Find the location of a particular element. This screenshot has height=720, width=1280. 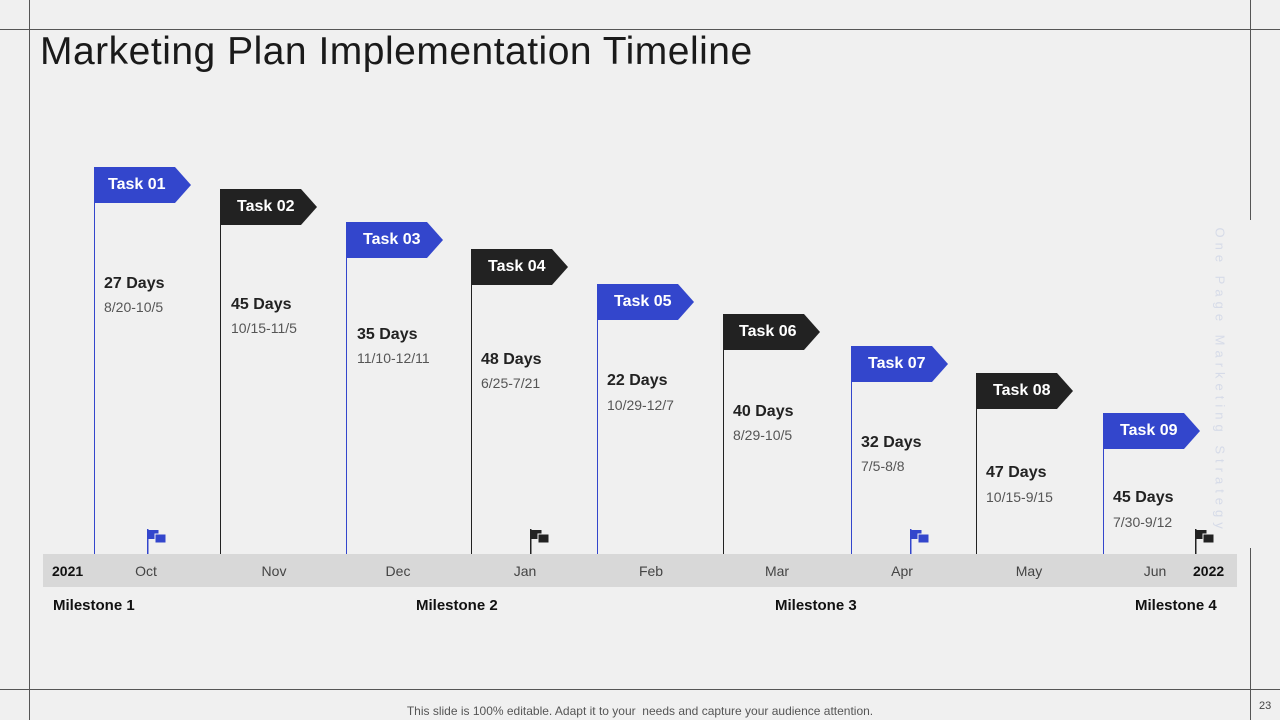

axis-month: Mar is located at coordinates (777, 571).